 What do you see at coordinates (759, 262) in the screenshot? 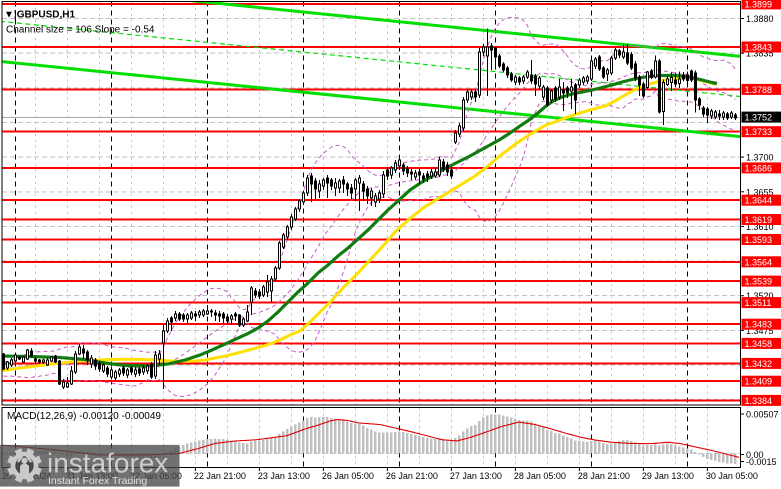
I see `svg-text: 1.3564` at bounding box center [759, 262].